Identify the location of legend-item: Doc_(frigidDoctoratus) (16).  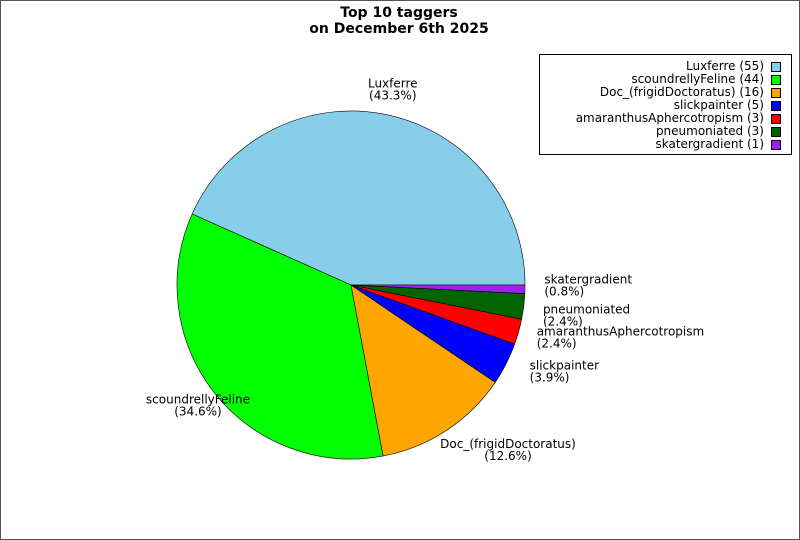
(690, 92).